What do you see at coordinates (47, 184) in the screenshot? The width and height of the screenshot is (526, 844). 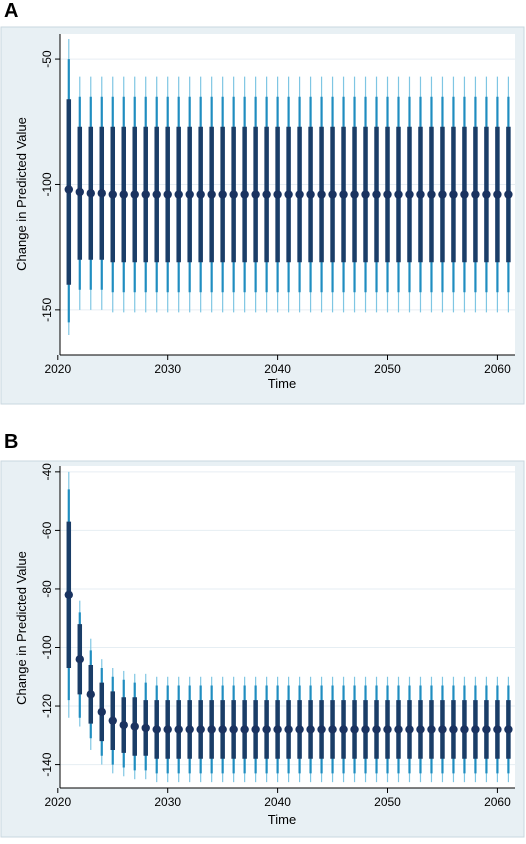 I see `y-tick-label: -100` at bounding box center [47, 184].